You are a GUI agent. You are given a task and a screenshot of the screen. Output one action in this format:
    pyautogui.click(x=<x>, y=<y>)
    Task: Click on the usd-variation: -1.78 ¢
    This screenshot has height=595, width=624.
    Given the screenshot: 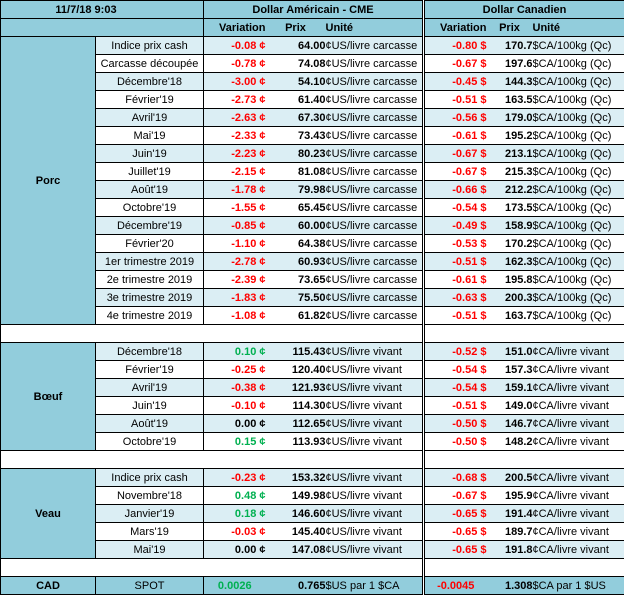 What is the action you would take?
    pyautogui.click(x=235, y=190)
    